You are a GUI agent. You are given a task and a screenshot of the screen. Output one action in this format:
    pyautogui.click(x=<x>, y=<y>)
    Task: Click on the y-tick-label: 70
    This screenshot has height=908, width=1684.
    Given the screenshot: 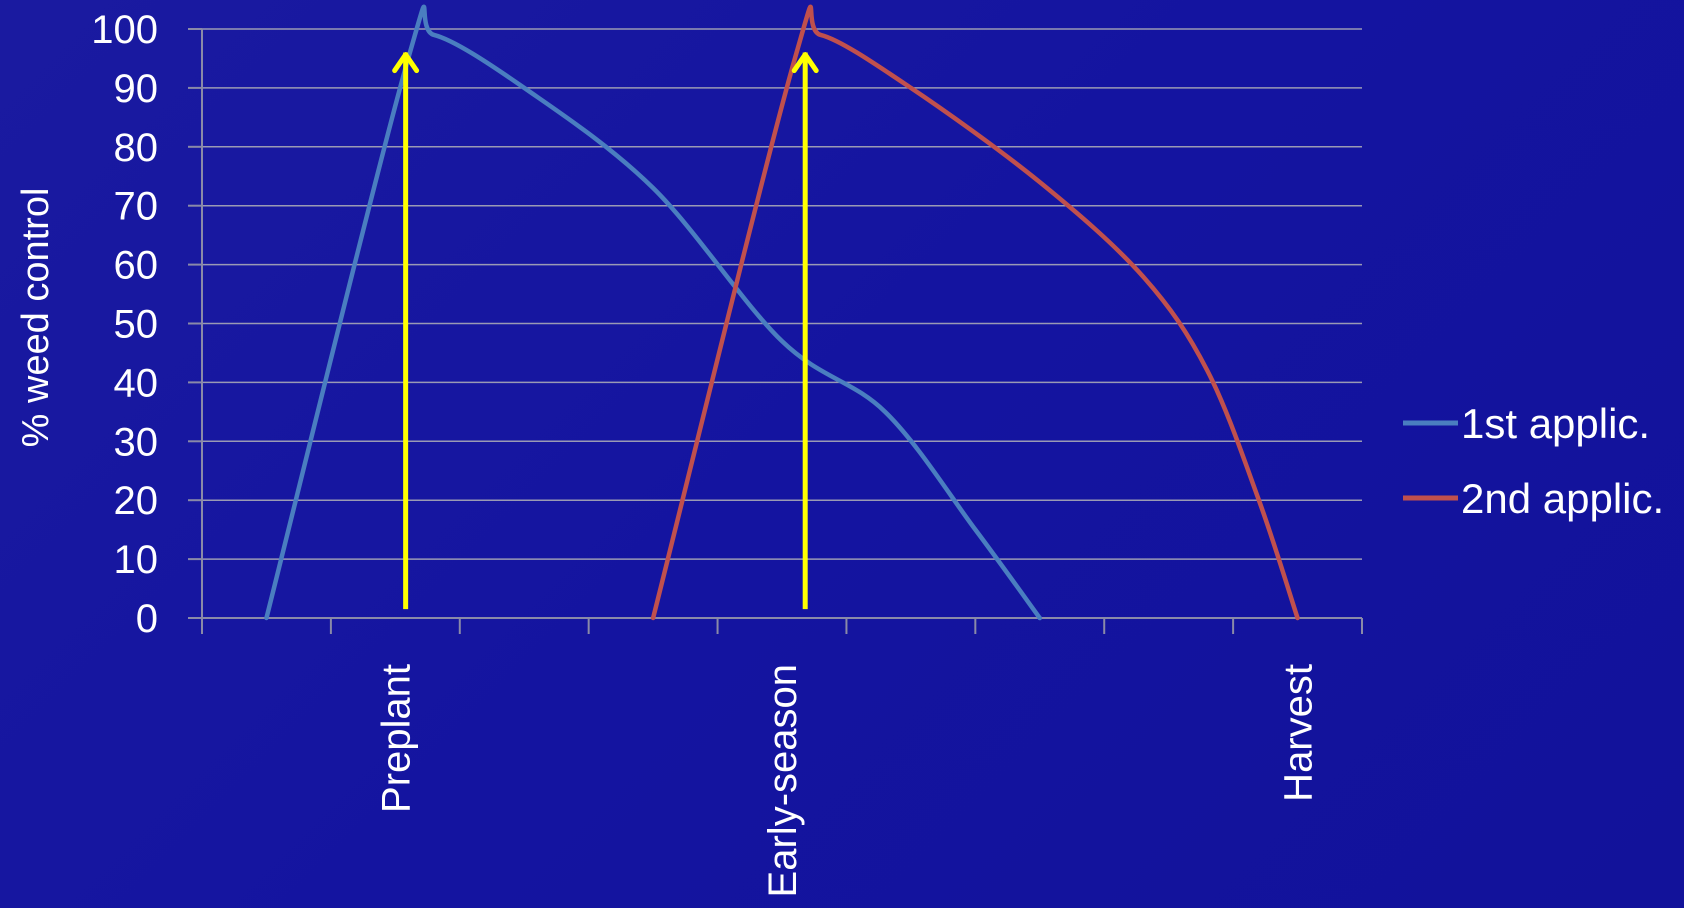 What is the action you would take?
    pyautogui.click(x=136, y=207)
    